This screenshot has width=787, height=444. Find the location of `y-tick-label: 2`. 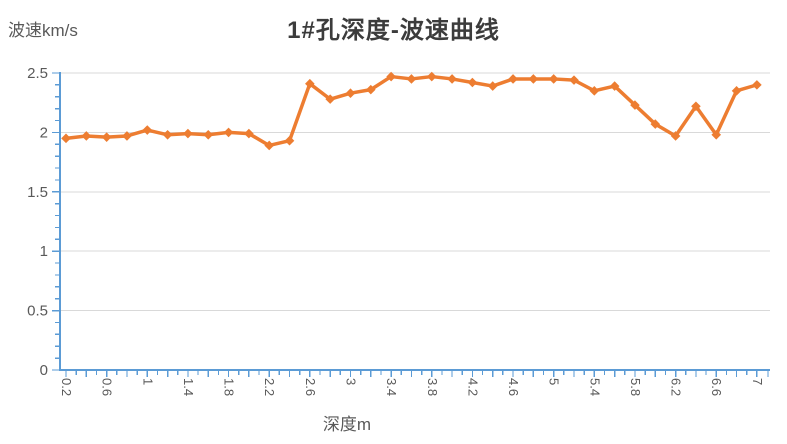

y-tick-label: 2 is located at coordinates (44, 132).